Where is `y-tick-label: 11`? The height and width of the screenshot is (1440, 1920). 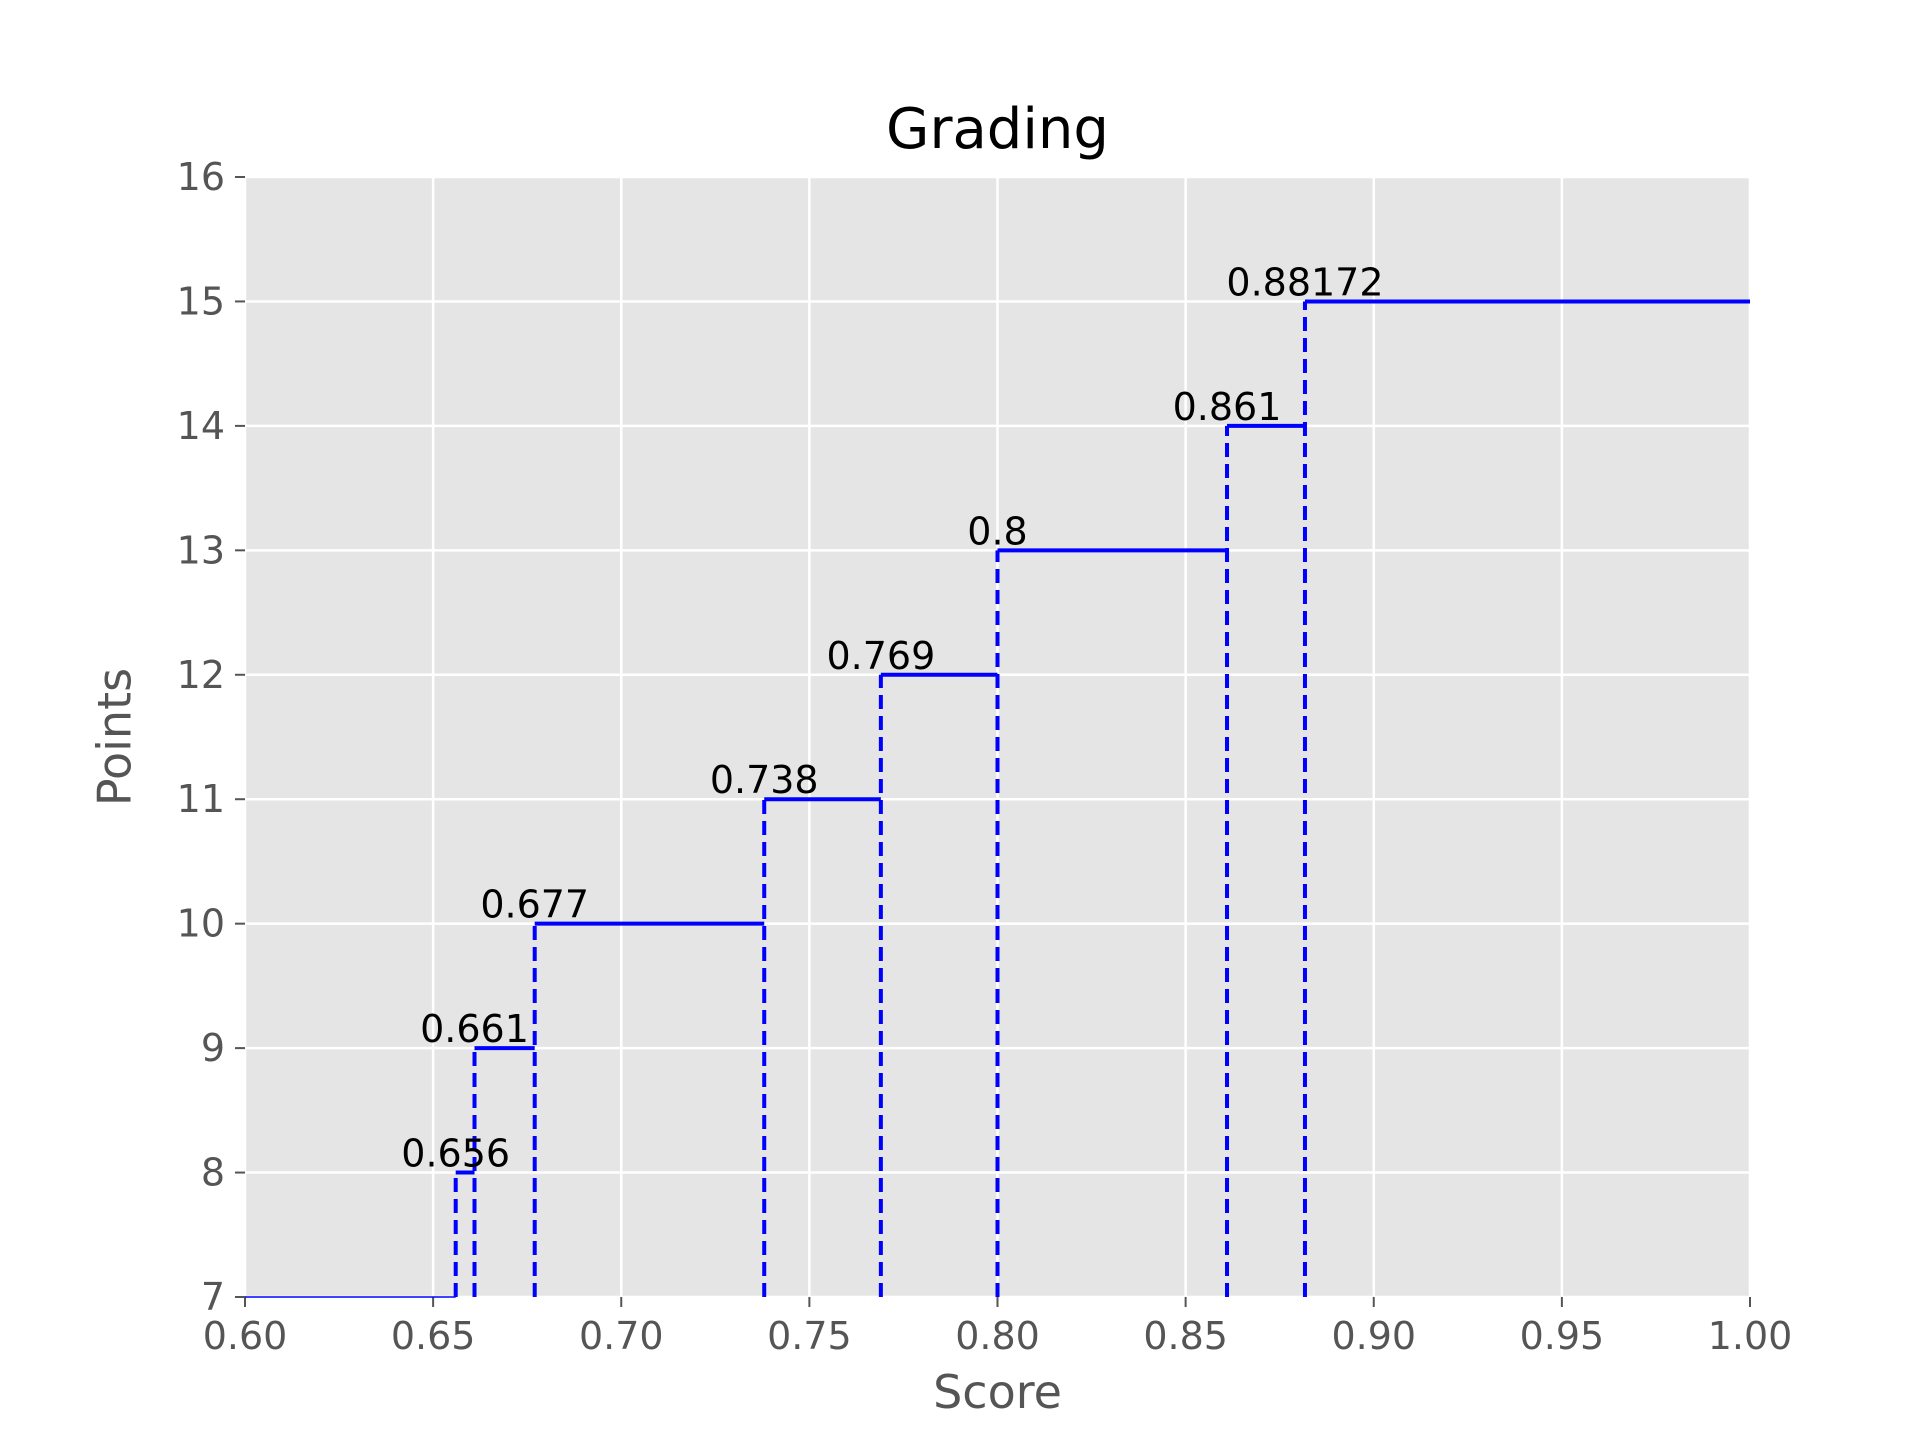
y-tick-label: 11 is located at coordinates (201, 799).